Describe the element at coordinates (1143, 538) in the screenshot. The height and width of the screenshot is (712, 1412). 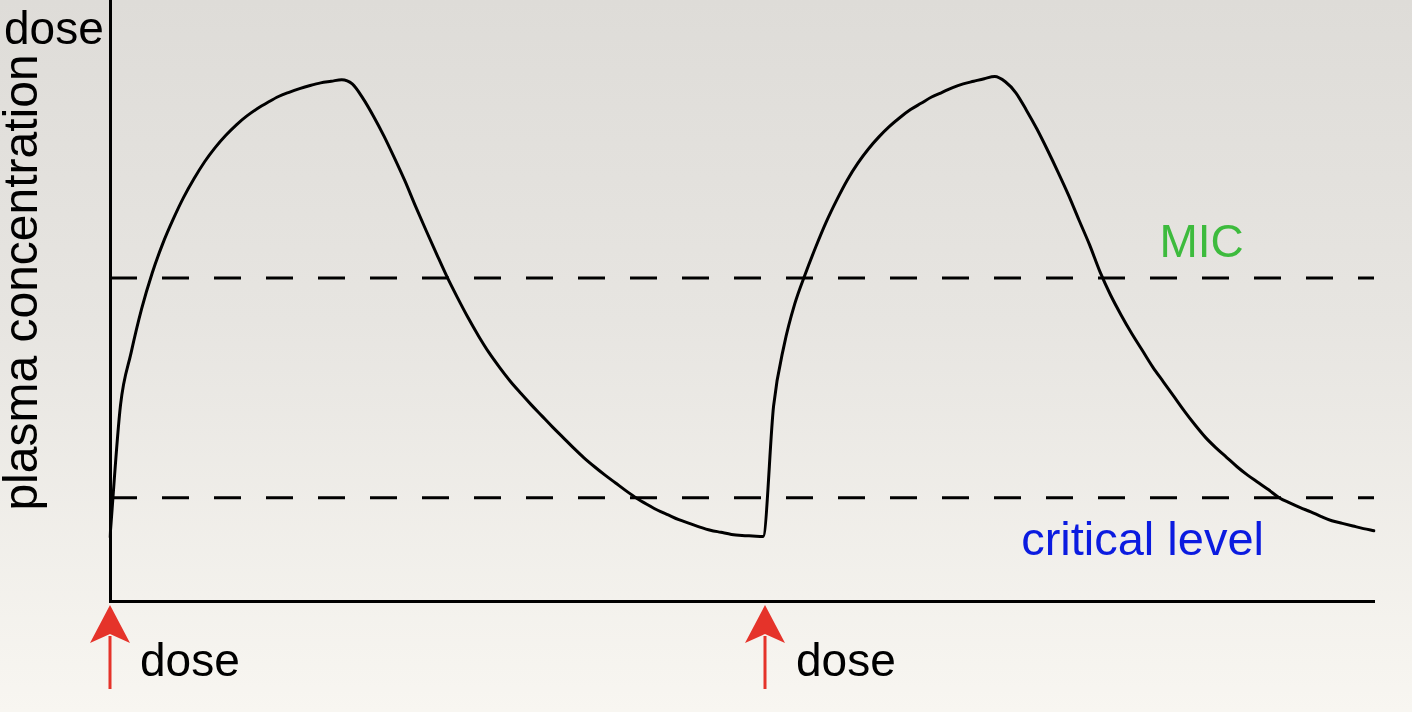
I see `ref-line-label: critical level` at that location.